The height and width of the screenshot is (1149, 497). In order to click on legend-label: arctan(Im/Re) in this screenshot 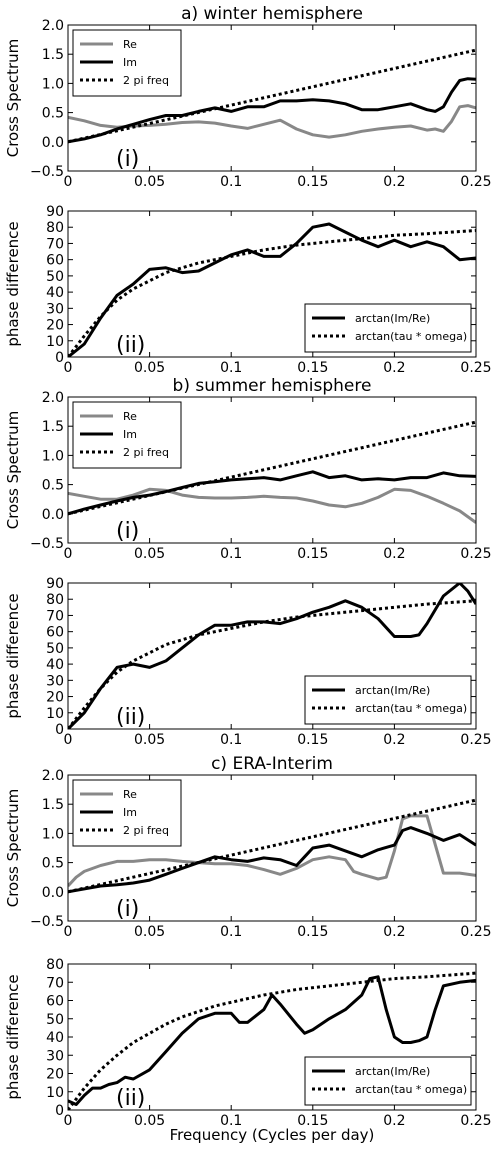, I will do `click(392, 1071)`.